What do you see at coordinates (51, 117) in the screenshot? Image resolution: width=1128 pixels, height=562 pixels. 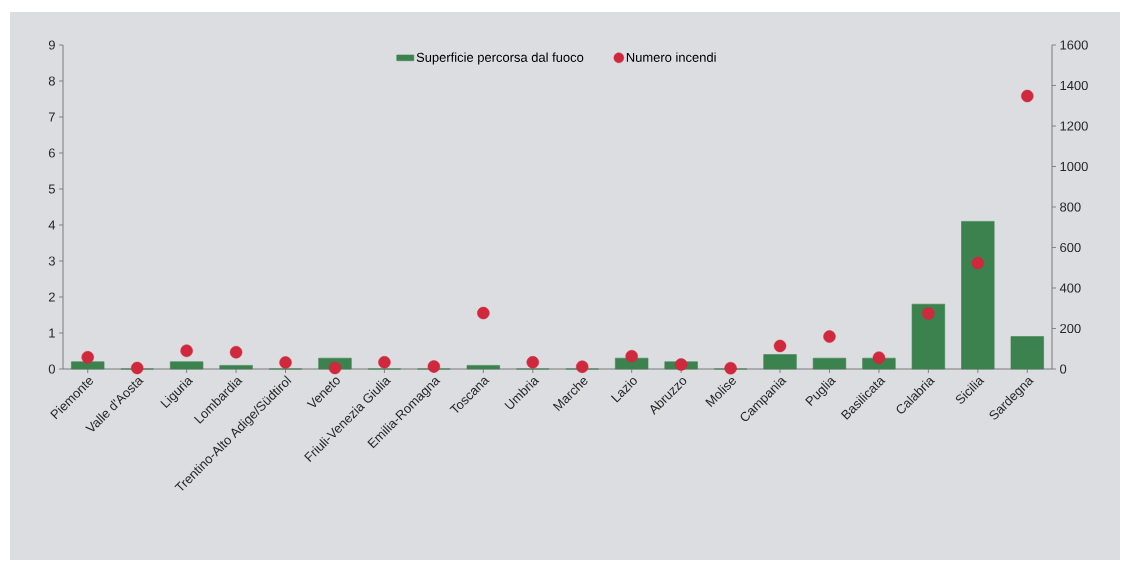 I see `y-tick-label: 7` at bounding box center [51, 117].